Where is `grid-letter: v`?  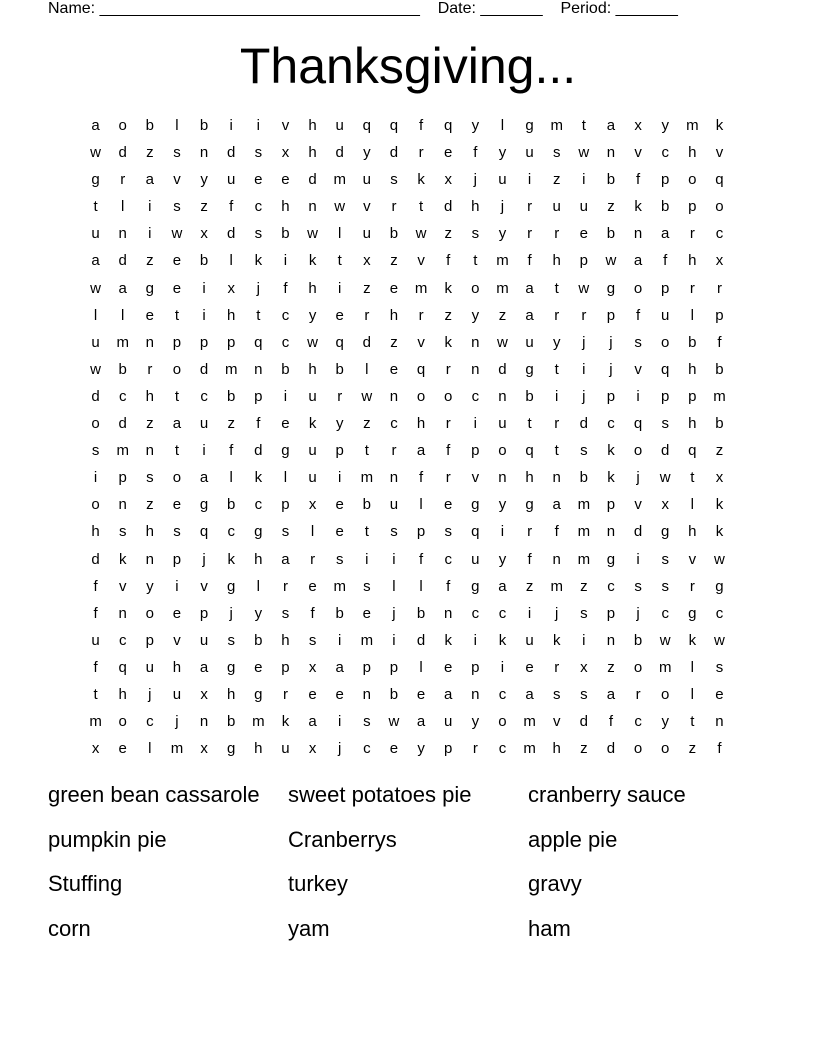 grid-letter: v is located at coordinates (367, 207).